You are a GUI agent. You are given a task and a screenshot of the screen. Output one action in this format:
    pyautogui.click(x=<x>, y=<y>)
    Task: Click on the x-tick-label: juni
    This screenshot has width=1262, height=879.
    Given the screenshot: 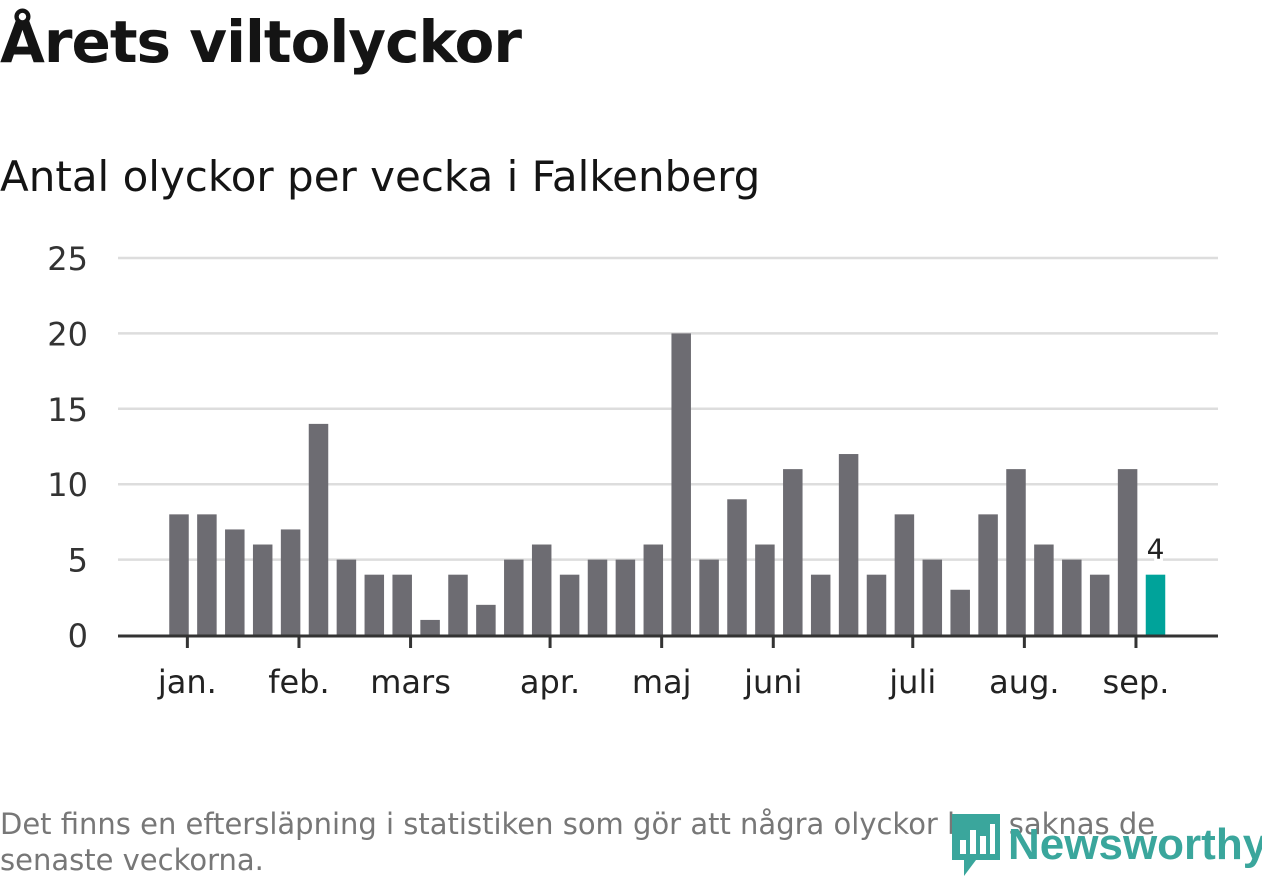 What is the action you would take?
    pyautogui.click(x=772, y=682)
    